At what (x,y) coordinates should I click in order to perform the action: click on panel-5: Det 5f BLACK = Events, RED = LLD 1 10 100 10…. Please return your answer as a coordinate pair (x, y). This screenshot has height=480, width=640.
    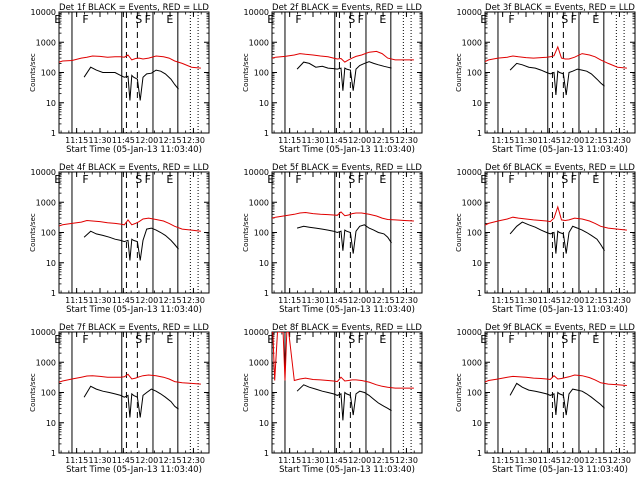
    Looking at the image, I should click on (332, 239).